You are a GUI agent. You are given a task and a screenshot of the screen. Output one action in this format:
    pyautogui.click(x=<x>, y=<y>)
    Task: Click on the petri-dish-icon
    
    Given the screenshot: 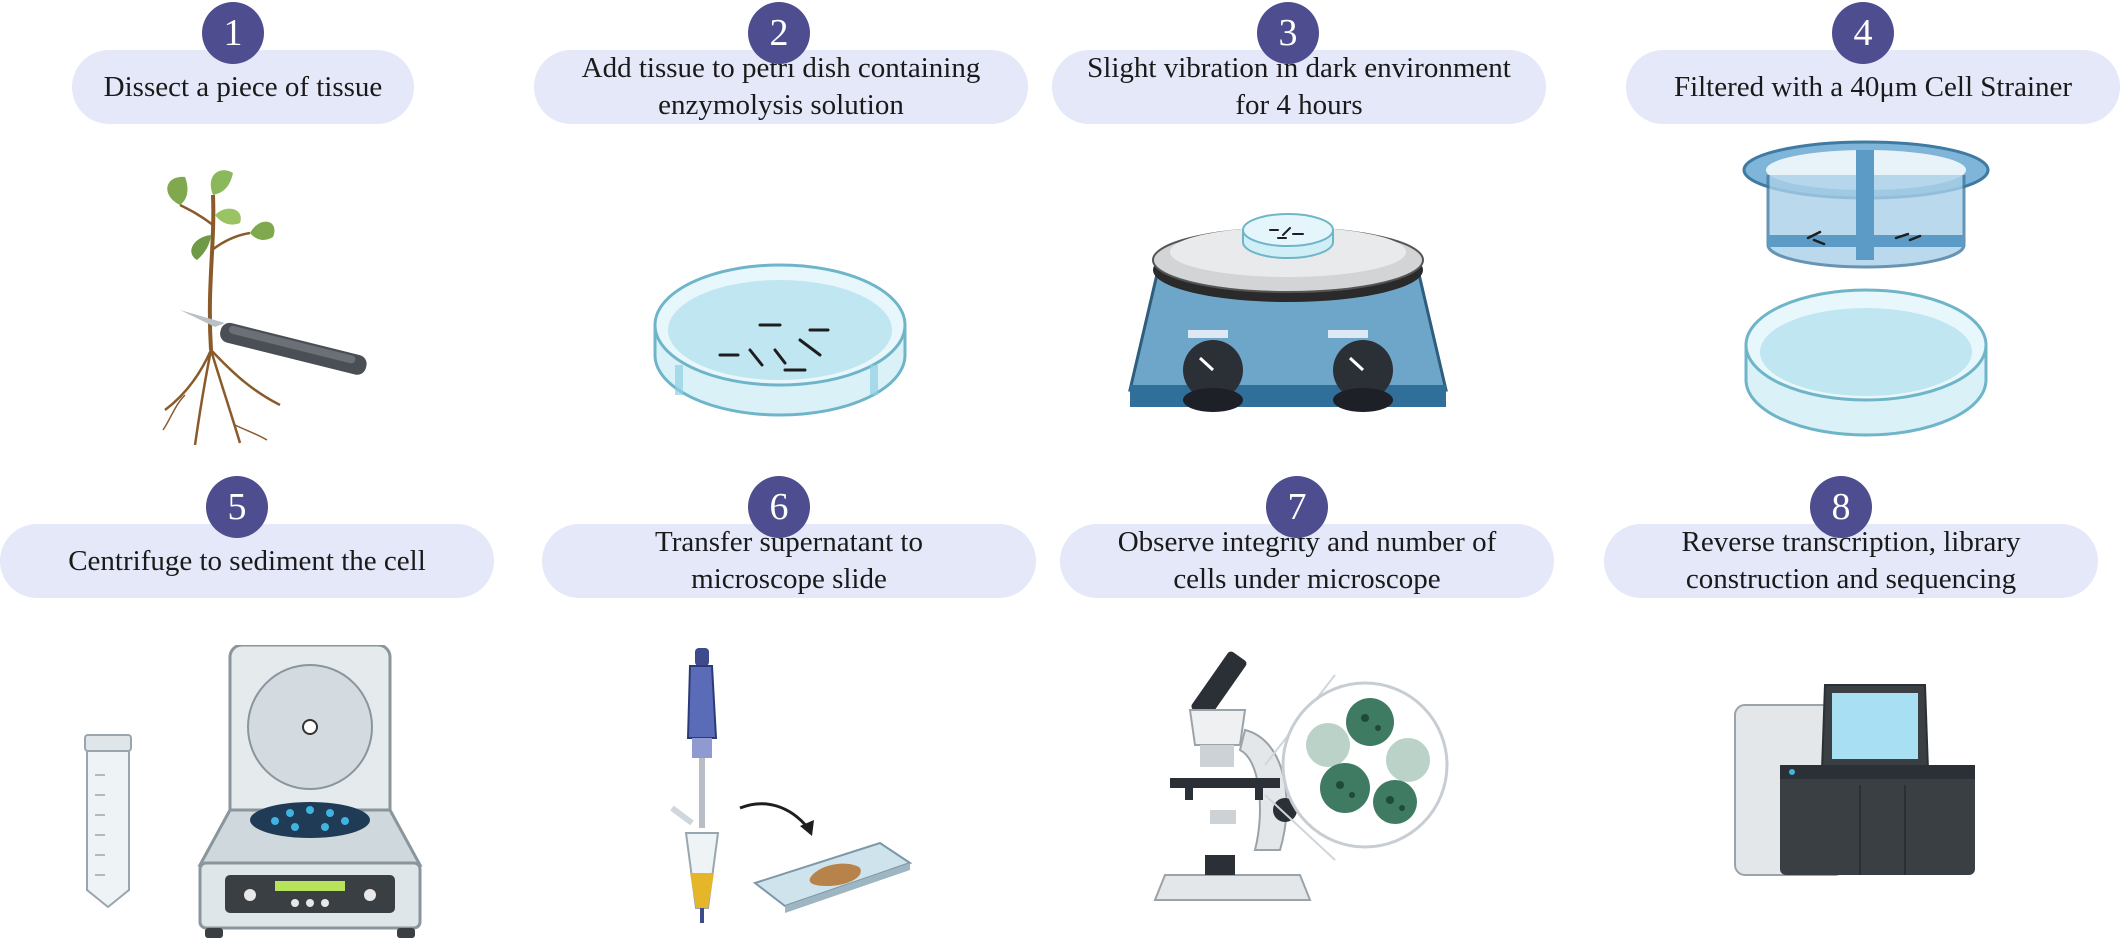 What is the action you would take?
    pyautogui.click(x=780, y=340)
    